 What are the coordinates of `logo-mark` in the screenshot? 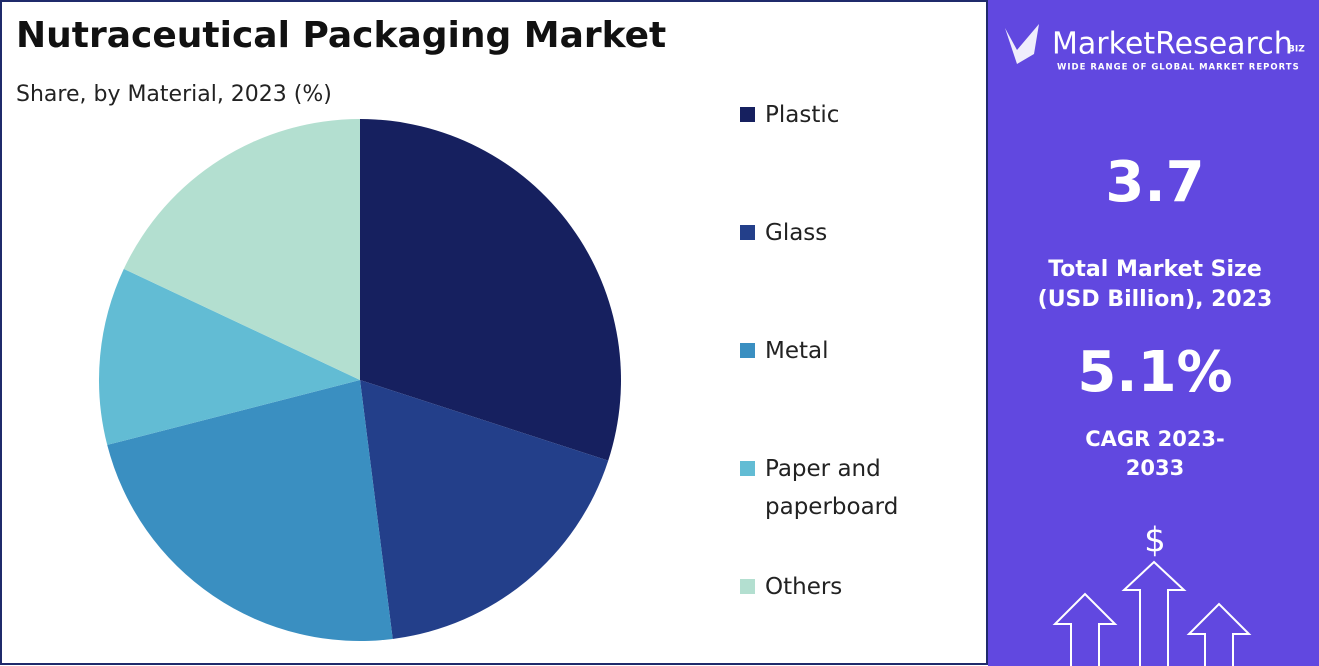 It's located at (1022, 44).